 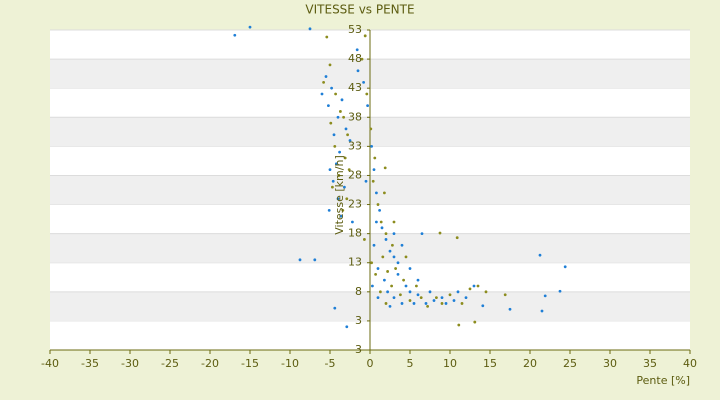 What do you see at coordinates (358, 291) in the screenshot?
I see `y-tick-label: 8` at bounding box center [358, 291].